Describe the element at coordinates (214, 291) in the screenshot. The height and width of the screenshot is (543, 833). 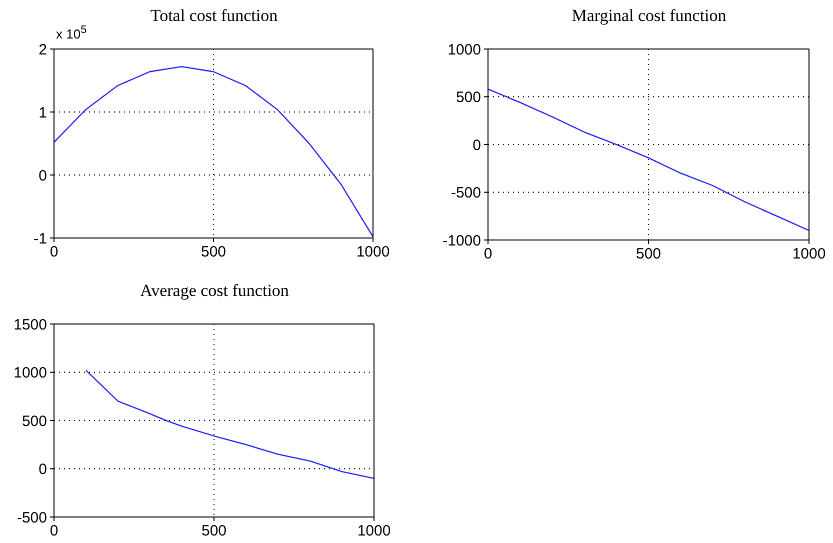
I see `chart-title: Average cost function` at that location.